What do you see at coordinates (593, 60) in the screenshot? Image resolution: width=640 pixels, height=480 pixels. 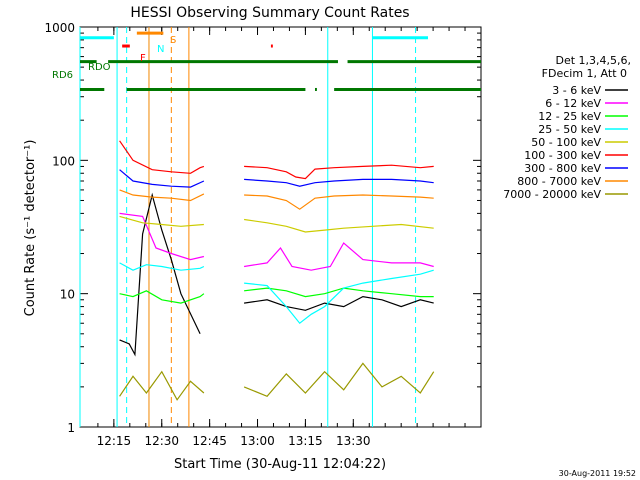 I see `legend-header-line-1: Det 1,3,4,5,6,` at bounding box center [593, 60].